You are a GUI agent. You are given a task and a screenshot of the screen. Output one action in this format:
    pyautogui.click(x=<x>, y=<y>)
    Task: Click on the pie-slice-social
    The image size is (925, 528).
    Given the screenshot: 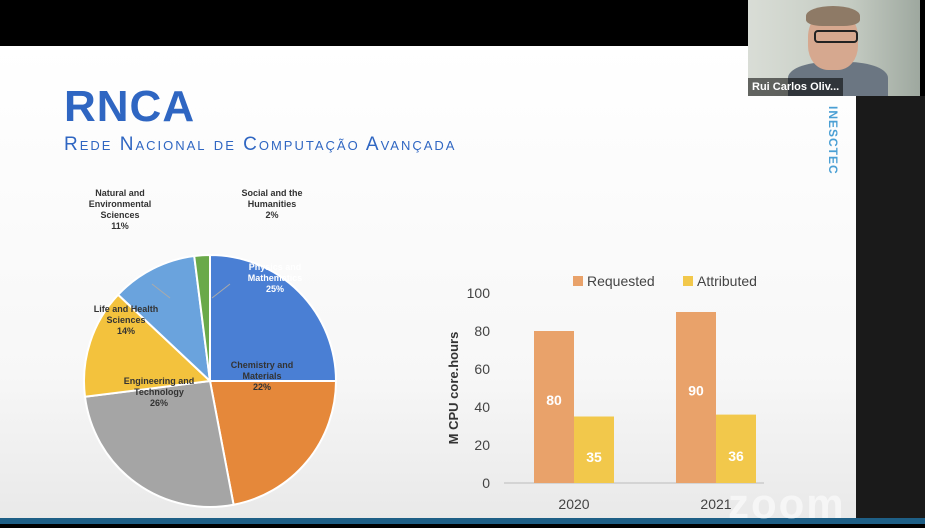 What is the action you would take?
    pyautogui.click(x=202, y=317)
    